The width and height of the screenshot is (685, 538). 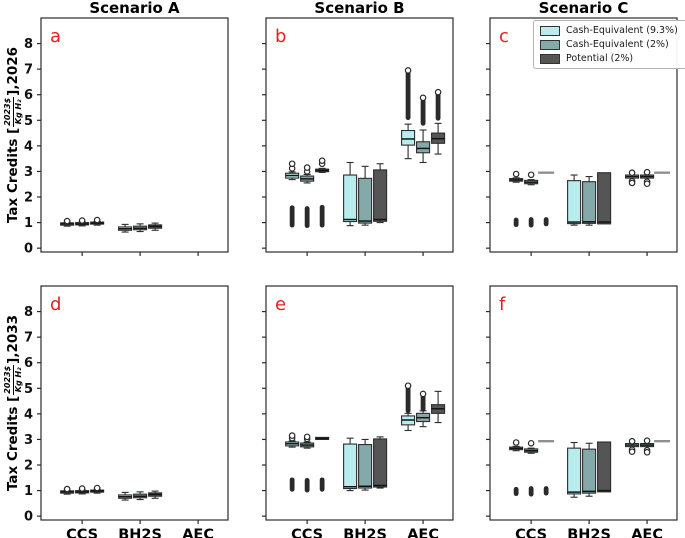 What do you see at coordinates (600, 58) in the screenshot?
I see `legend-label: Potential (2%)` at bounding box center [600, 58].